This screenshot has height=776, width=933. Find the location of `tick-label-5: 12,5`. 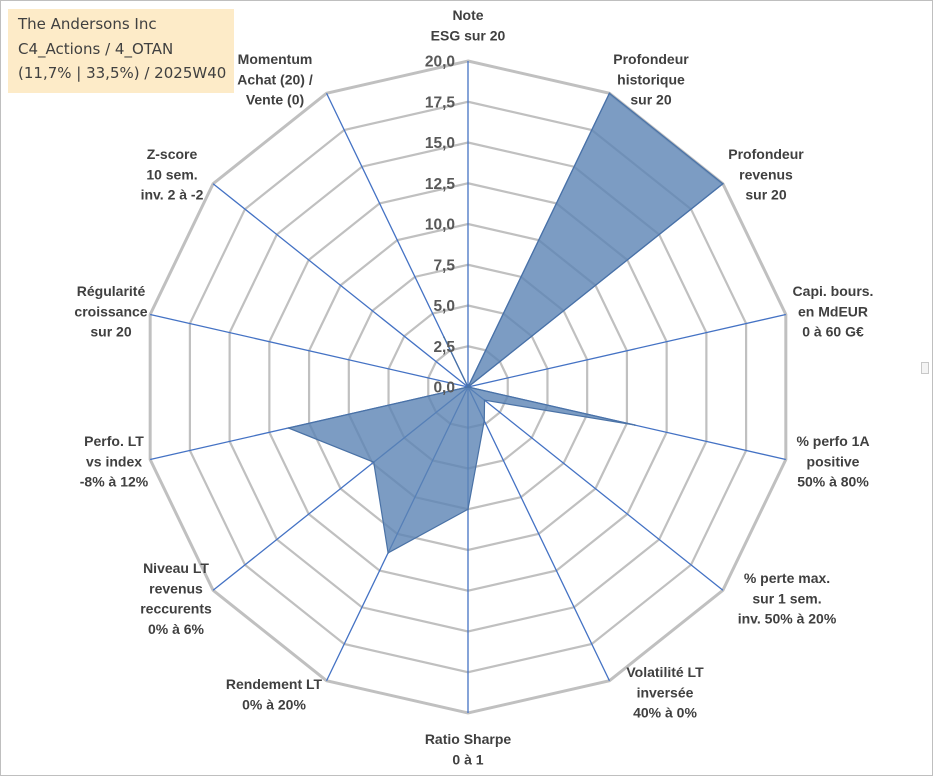

tick-label-5: 12,5 is located at coordinates (440, 184).